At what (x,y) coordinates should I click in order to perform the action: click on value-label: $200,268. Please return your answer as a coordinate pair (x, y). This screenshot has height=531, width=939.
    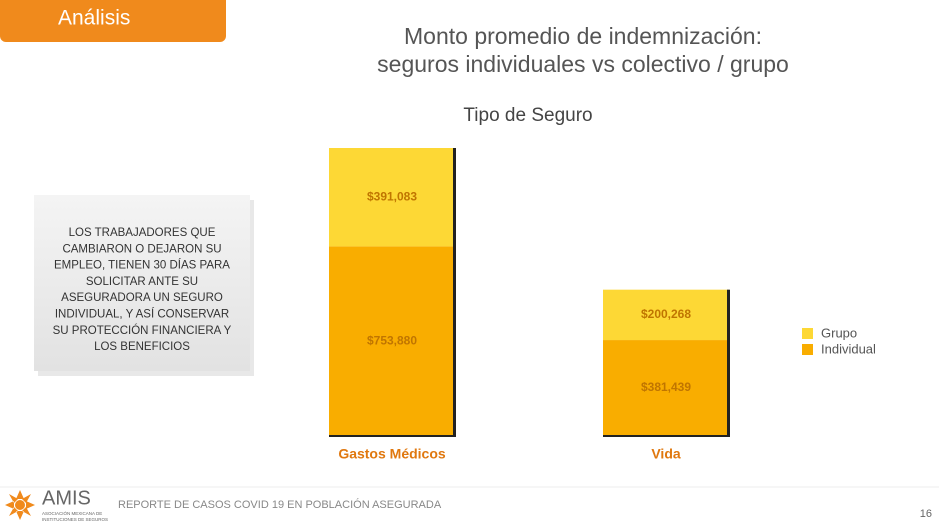
    Looking at the image, I should click on (666, 314).